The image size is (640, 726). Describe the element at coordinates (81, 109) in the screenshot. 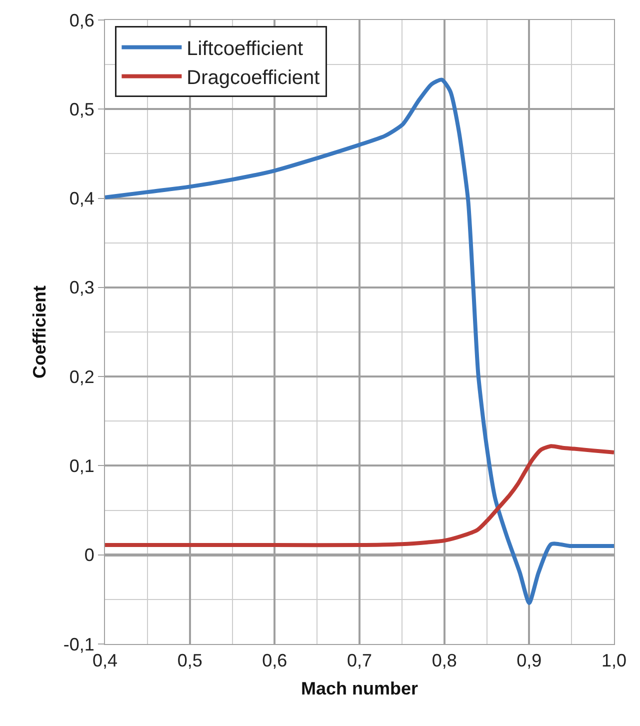

I see `y-tick-label: 0,5` at that location.